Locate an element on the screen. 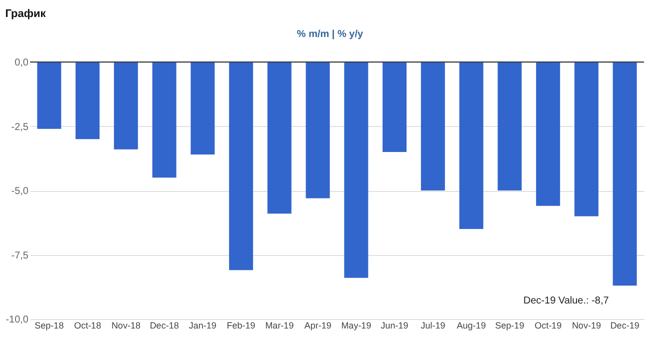 The width and height of the screenshot is (665, 345). x-tick-label: Apr-19 is located at coordinates (318, 325).